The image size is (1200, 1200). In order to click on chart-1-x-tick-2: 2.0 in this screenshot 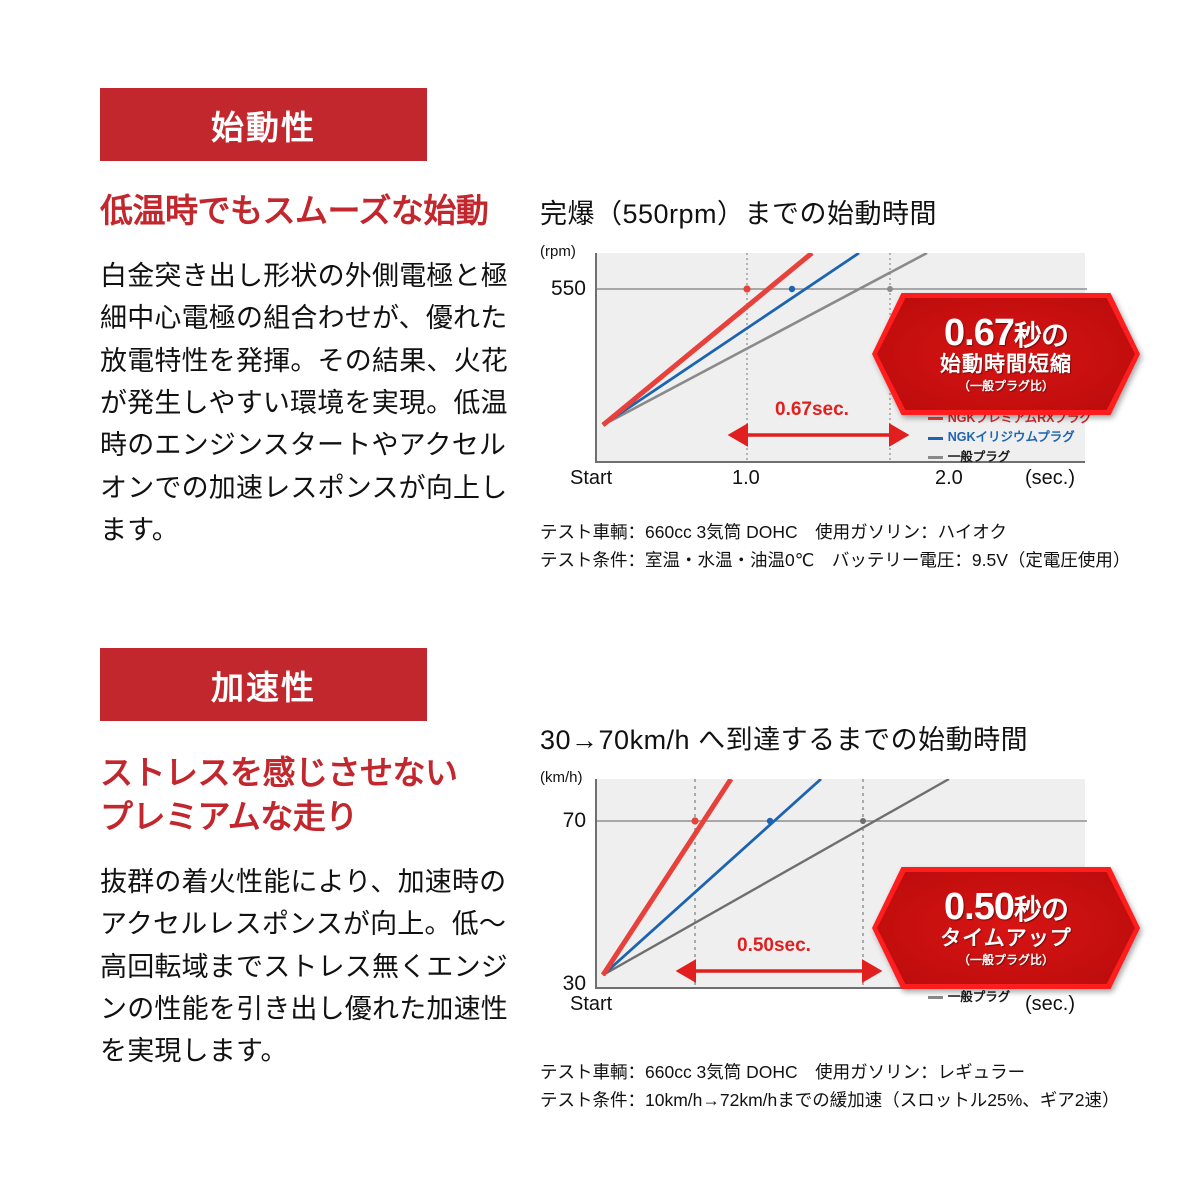, I will do `click(949, 478)`.